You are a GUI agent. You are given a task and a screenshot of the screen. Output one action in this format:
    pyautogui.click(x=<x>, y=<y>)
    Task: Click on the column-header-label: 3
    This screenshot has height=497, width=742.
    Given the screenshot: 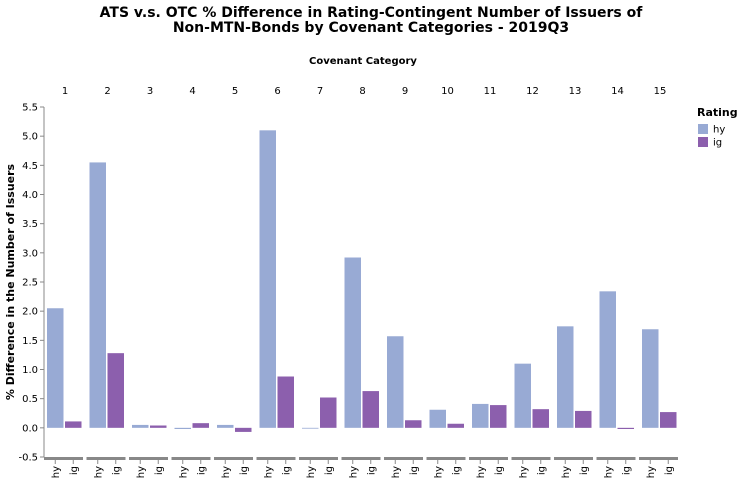 What is the action you would take?
    pyautogui.click(x=150, y=91)
    